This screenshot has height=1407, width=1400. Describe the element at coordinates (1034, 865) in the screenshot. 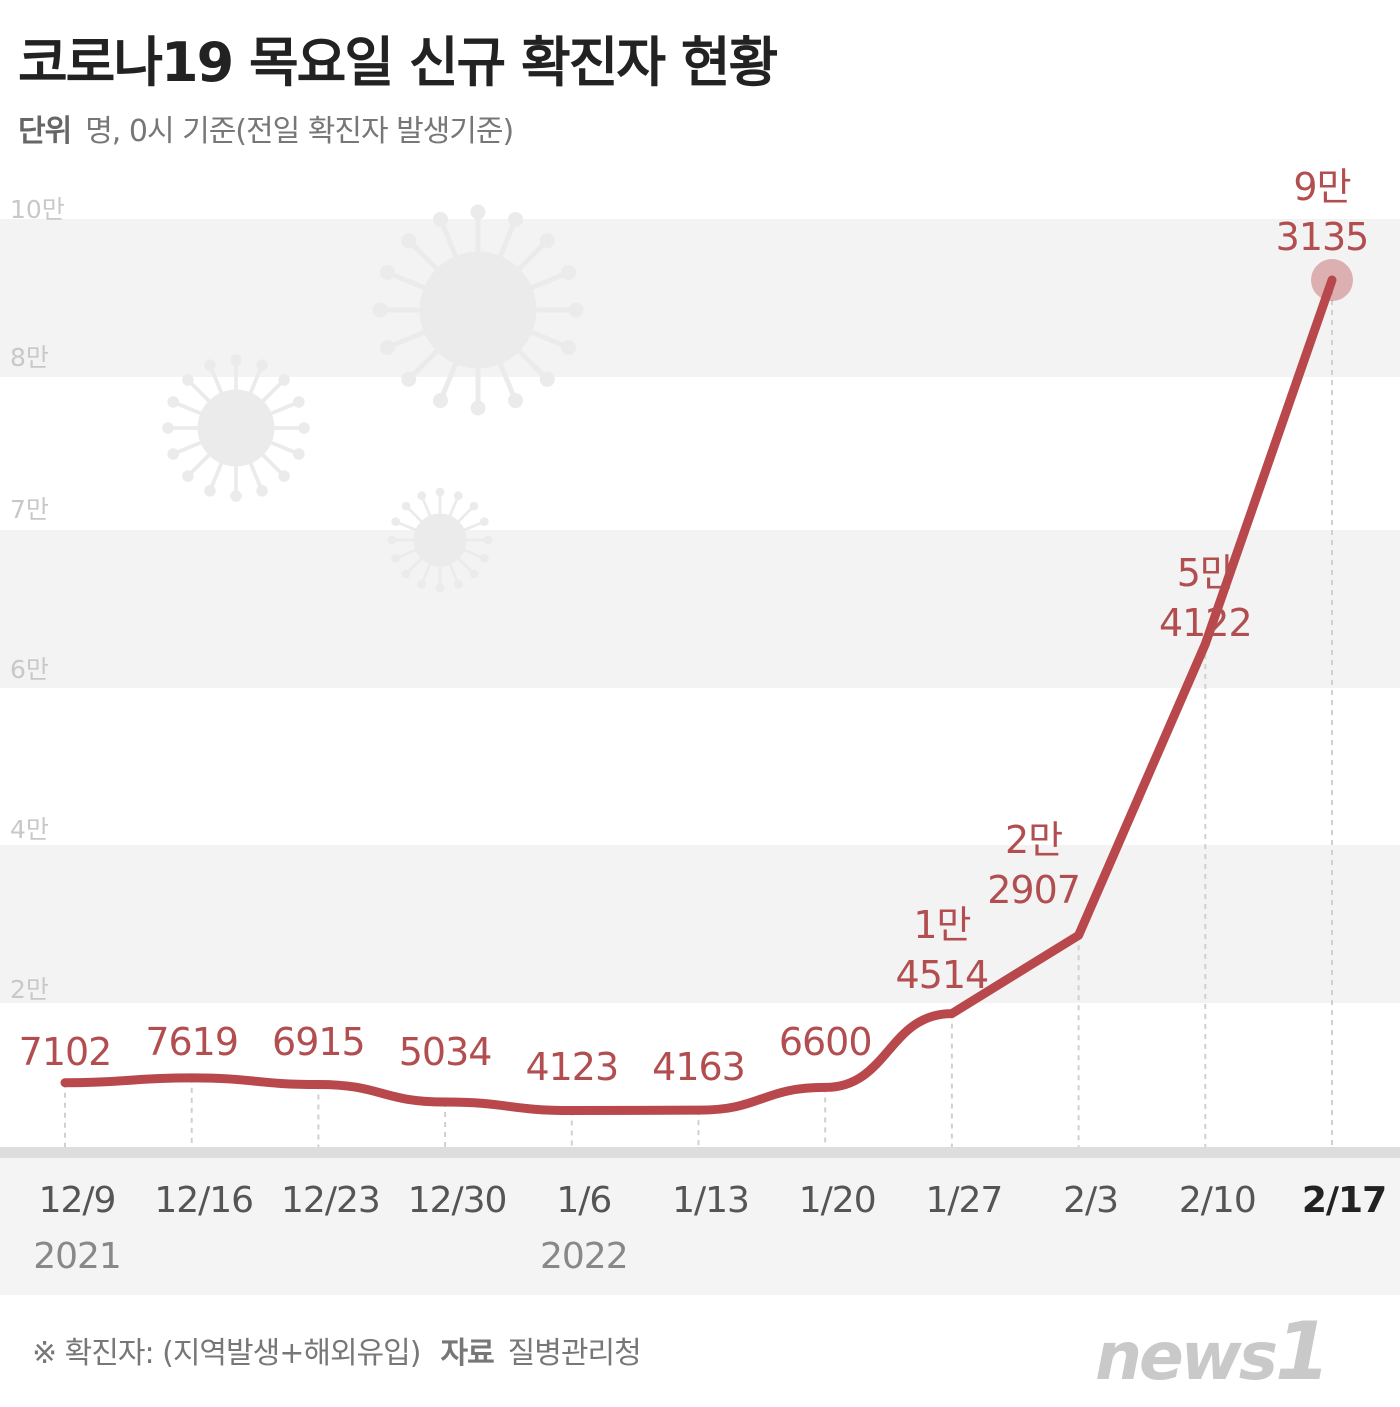

I see `data-label: 2만 2907` at that location.